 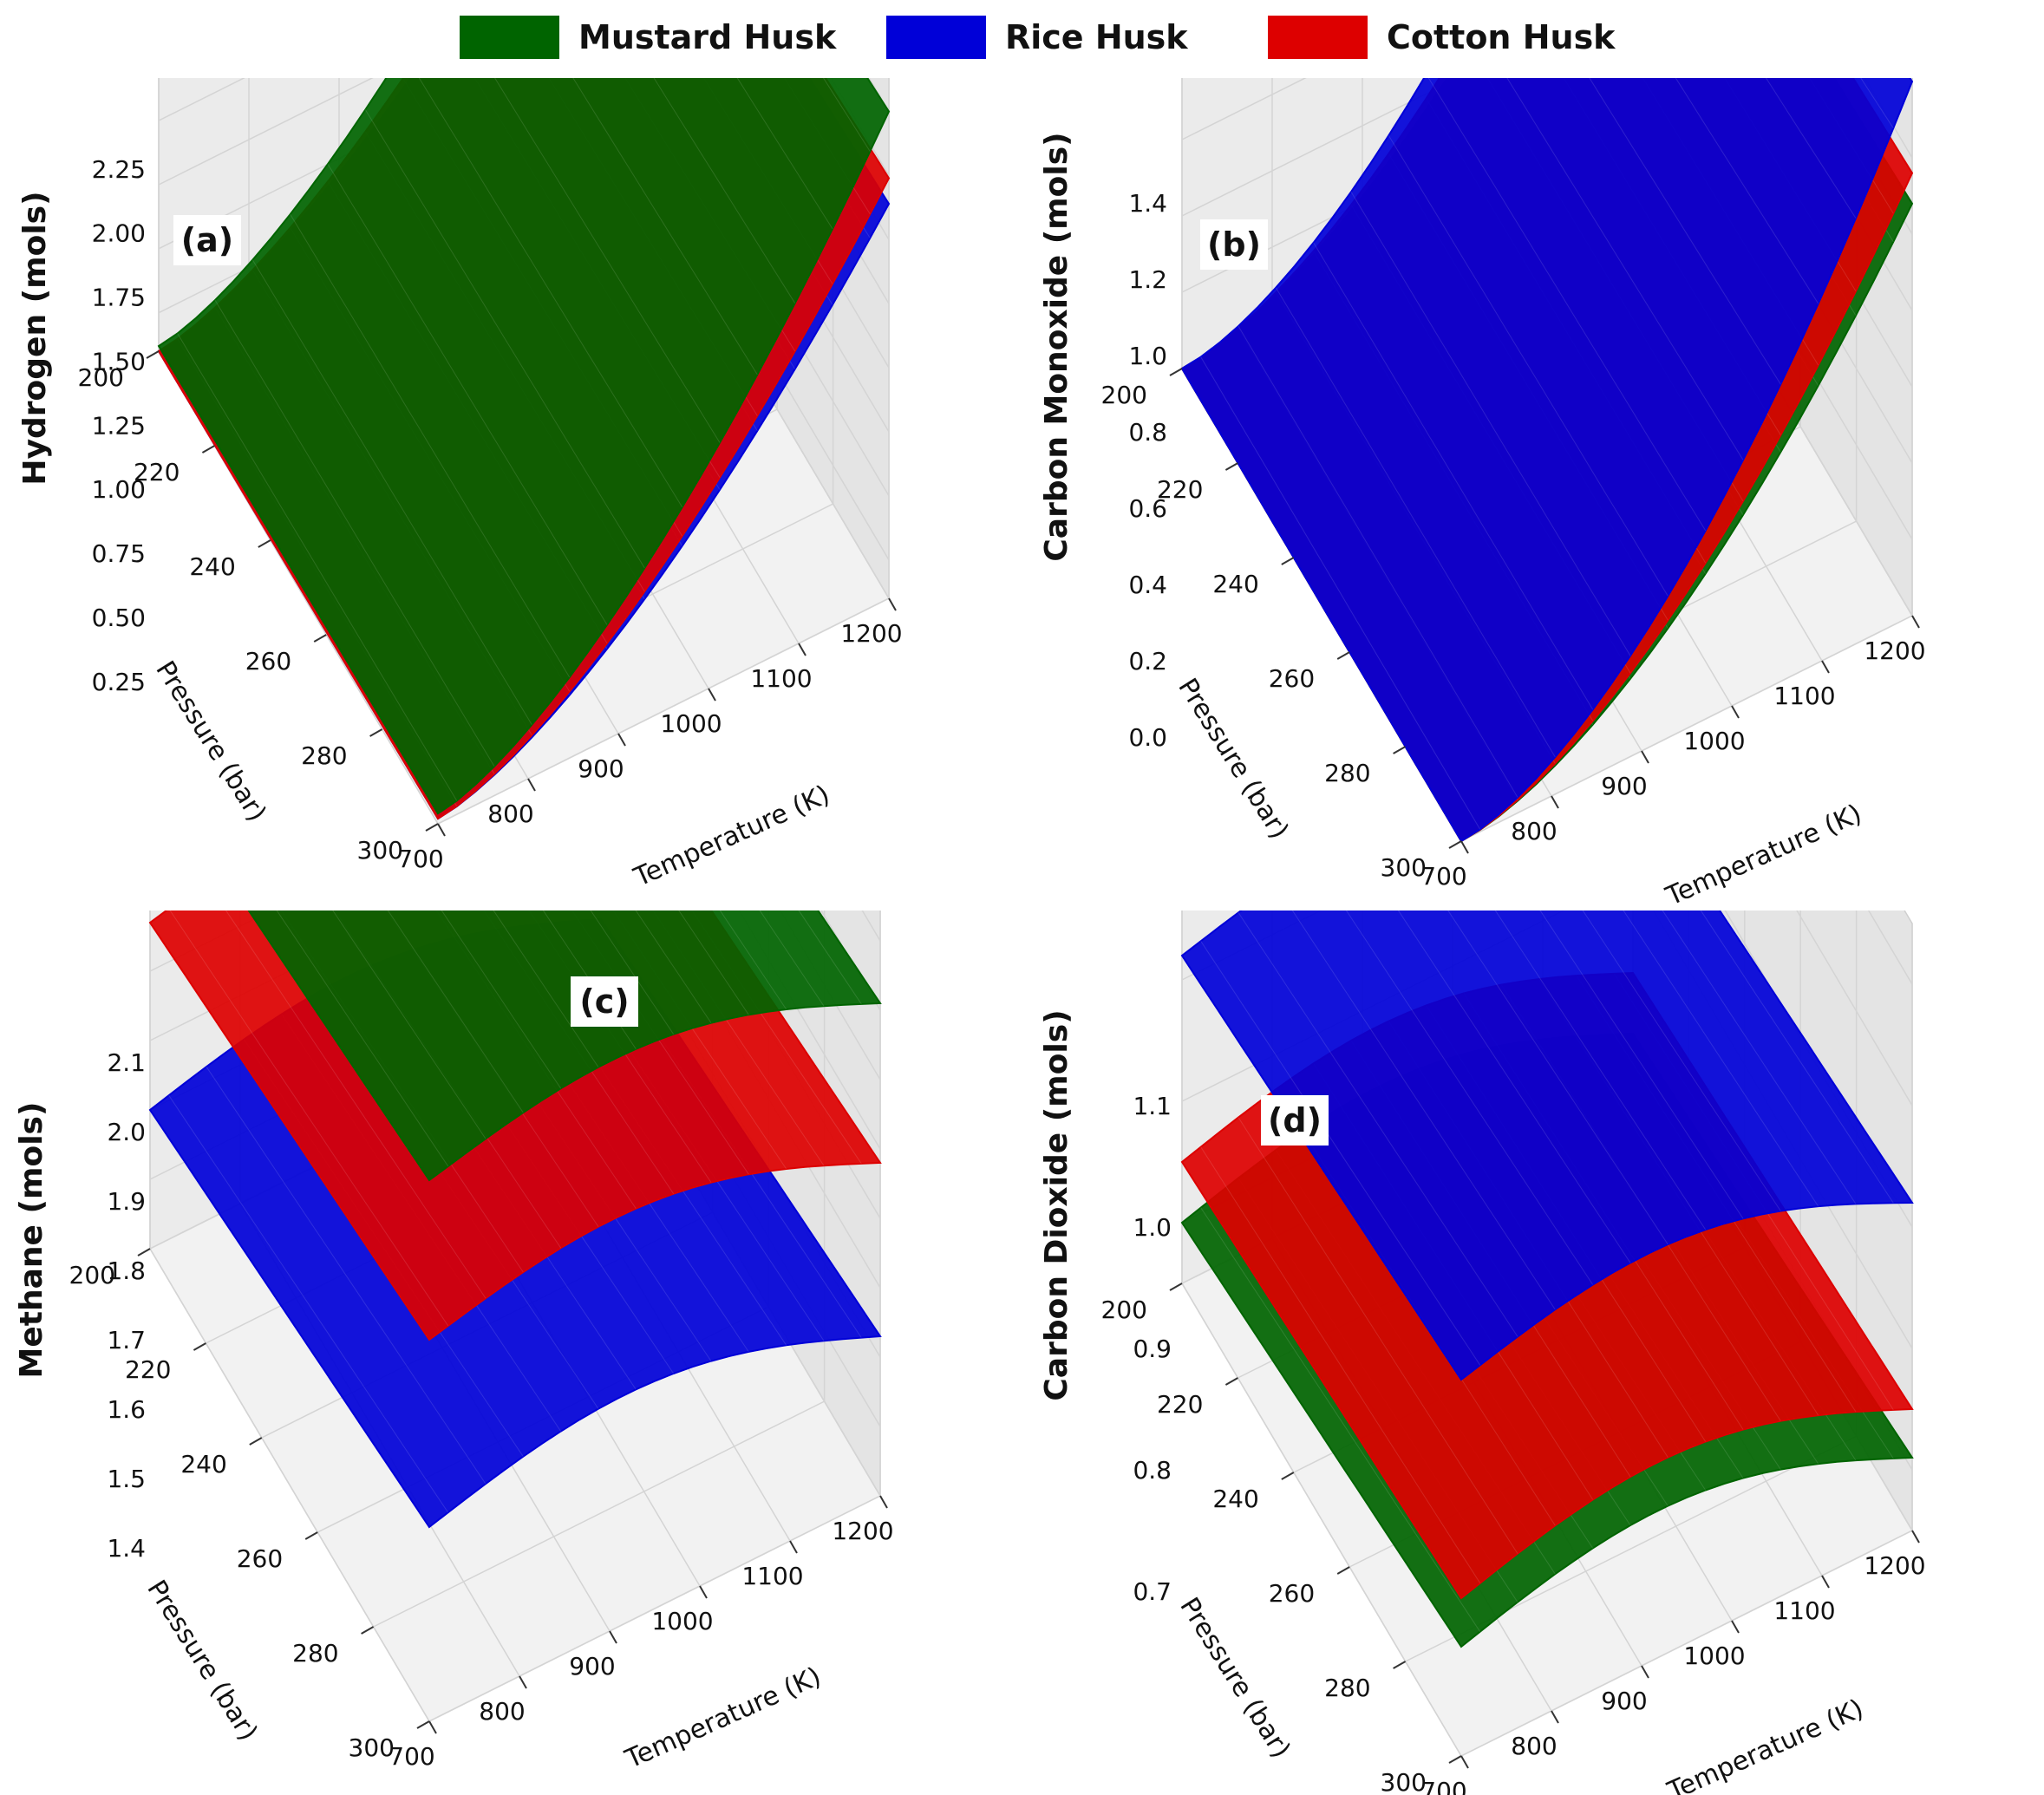 What do you see at coordinates (1057, 1204) in the screenshot?
I see `panel-d-z-axis-title: Carbon Dioxide (mols)` at bounding box center [1057, 1204].